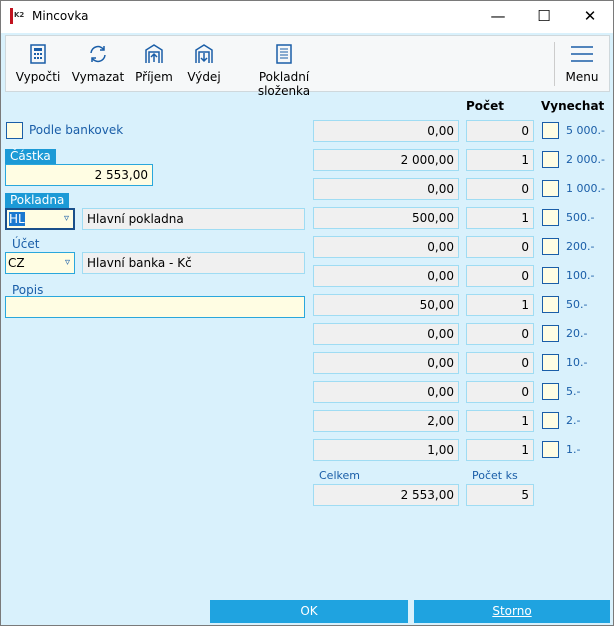 The width and height of the screenshot is (614, 626). I want to click on expense-label: Výdej, so click(204, 77).